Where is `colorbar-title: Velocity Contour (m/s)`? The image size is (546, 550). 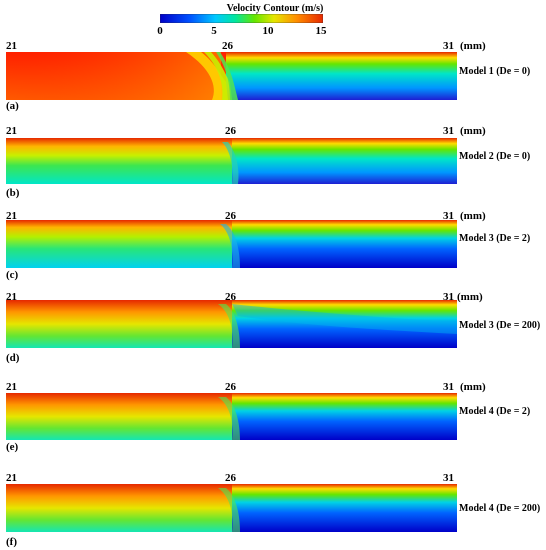 colorbar-title: Velocity Contour (m/s) is located at coordinates (275, 8).